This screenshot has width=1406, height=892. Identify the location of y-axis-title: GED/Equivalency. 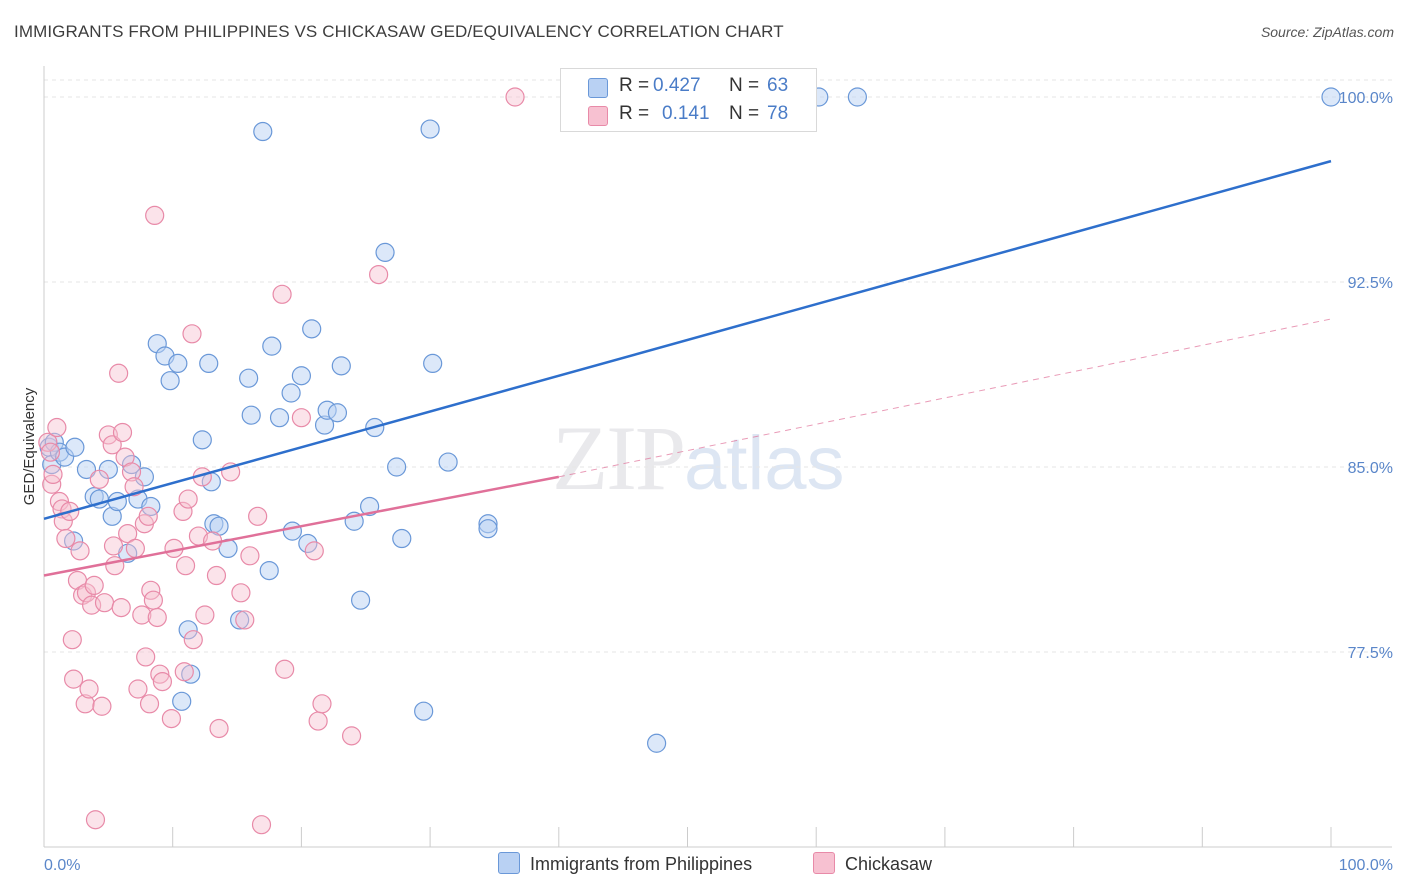
(29, 446).